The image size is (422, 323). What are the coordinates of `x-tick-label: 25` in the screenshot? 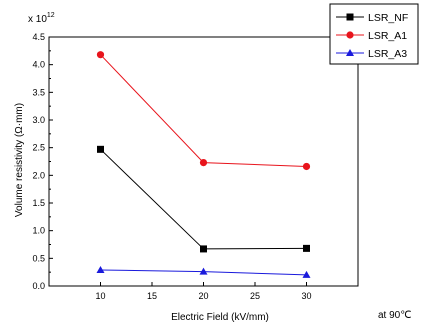 It's located at (255, 296).